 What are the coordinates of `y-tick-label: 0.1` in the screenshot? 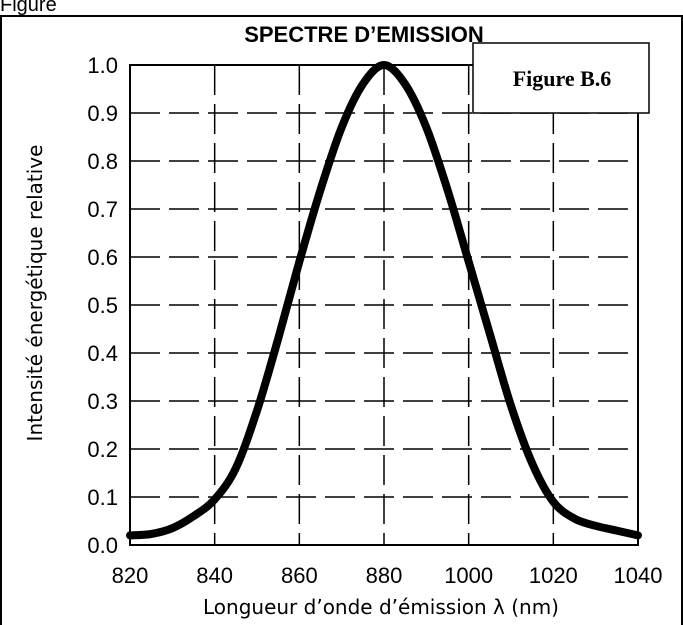 It's located at (102, 497).